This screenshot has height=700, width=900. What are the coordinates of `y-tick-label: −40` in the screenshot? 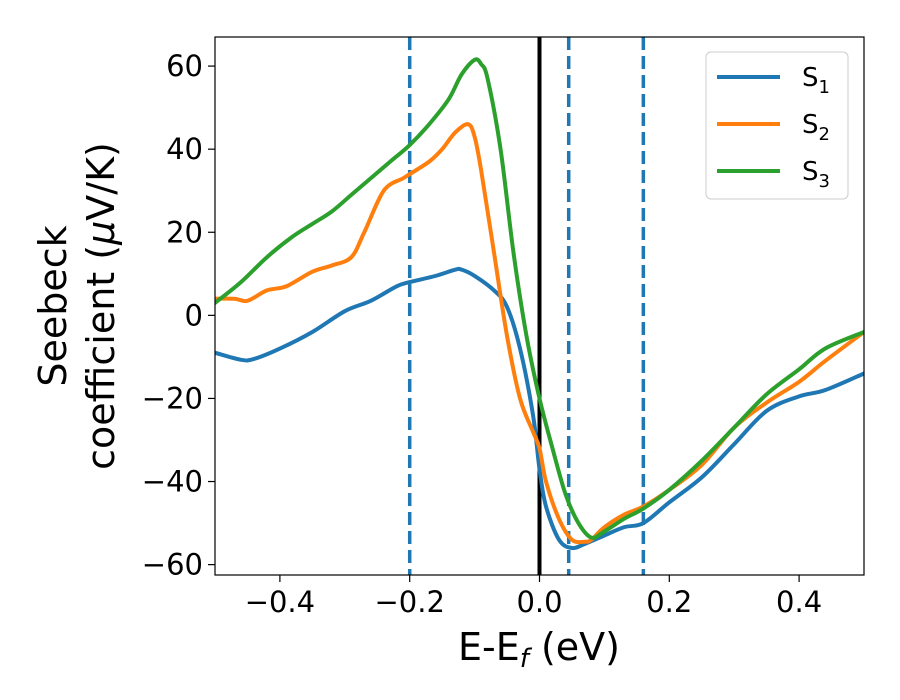 It's located at (172, 482).